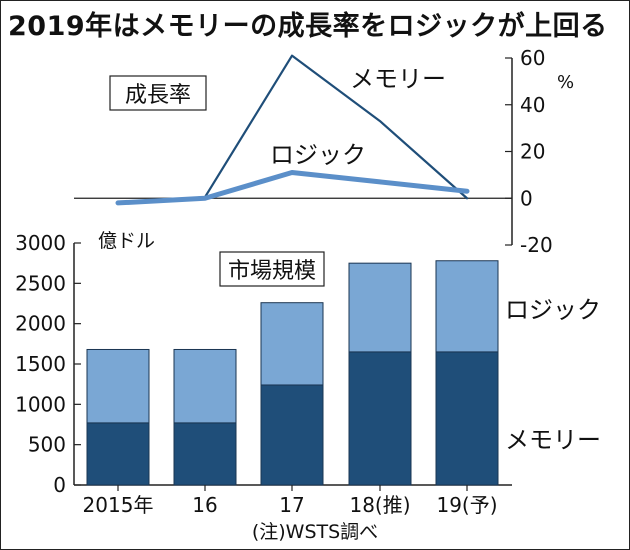  What do you see at coordinates (40, 324) in the screenshot?
I see `bar-y-tick-label: 2000` at bounding box center [40, 324].